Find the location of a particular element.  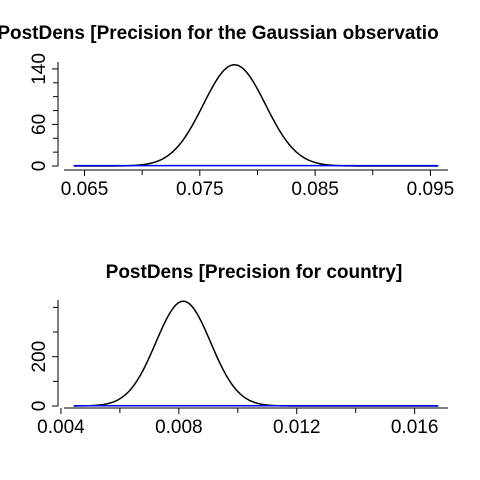

y-tick-label: 140 is located at coordinates (39, 69).